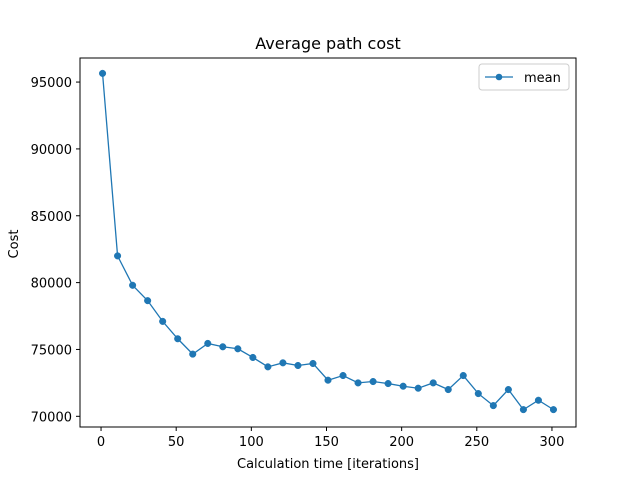 This screenshot has width=640, height=485. Describe the element at coordinates (101, 442) in the screenshot. I see `x-tick-label: 0` at that location.